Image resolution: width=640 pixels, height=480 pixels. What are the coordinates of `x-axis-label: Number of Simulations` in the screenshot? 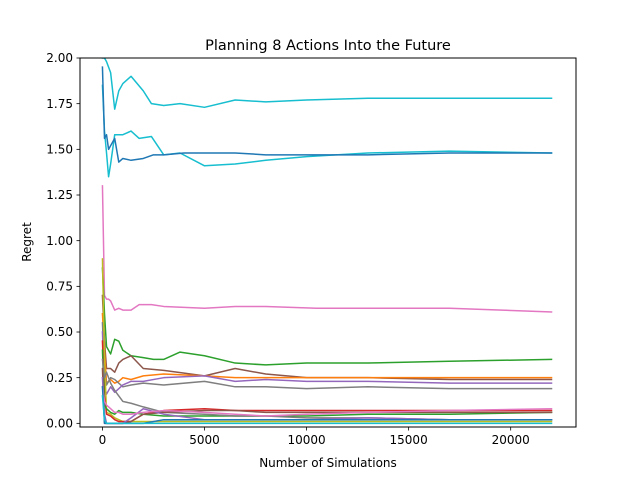 It's located at (328, 463).